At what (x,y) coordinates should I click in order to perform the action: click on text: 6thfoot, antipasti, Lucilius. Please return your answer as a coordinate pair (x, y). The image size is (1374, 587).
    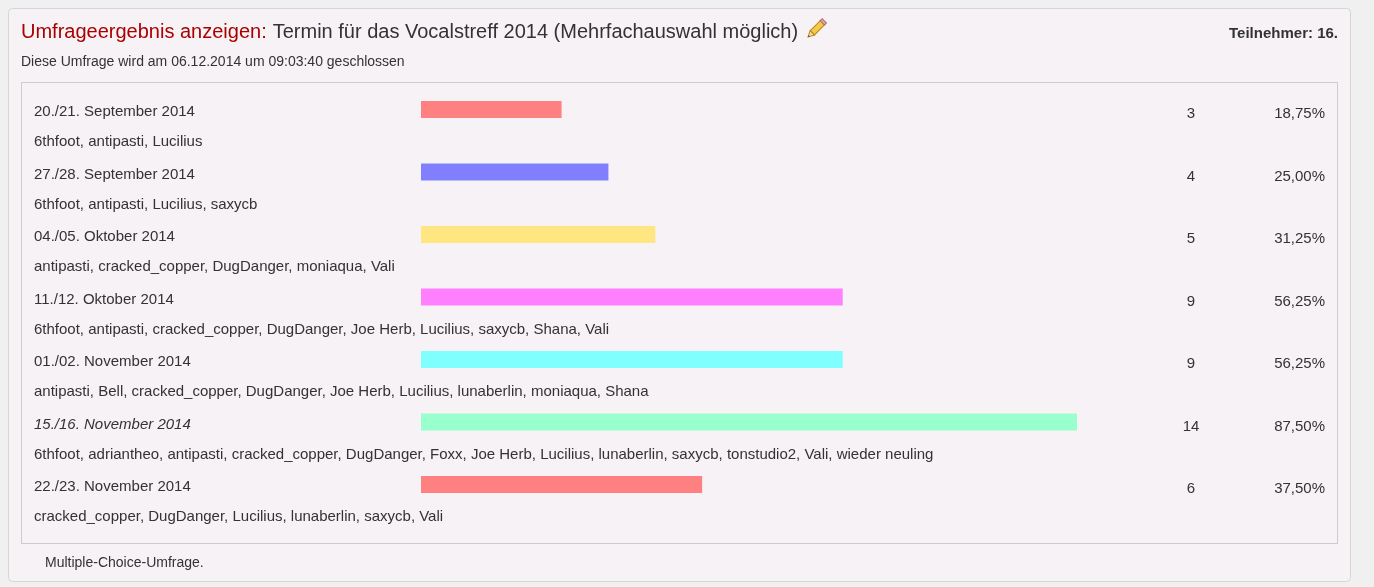
    Looking at the image, I should click on (118, 140).